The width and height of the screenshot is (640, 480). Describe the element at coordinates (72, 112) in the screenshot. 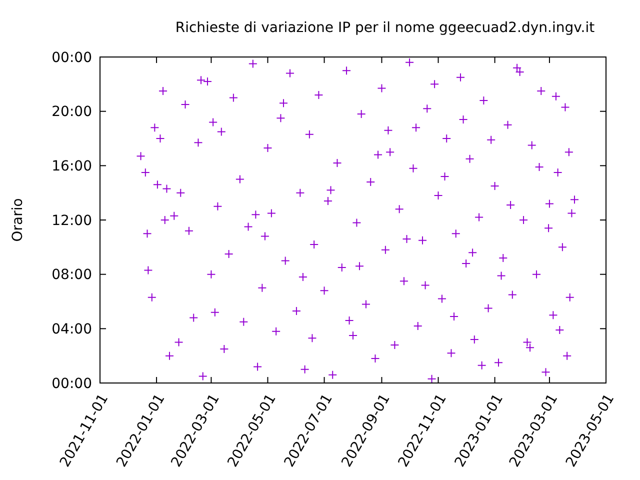

I see `y-tick-label: 20:00` at that location.